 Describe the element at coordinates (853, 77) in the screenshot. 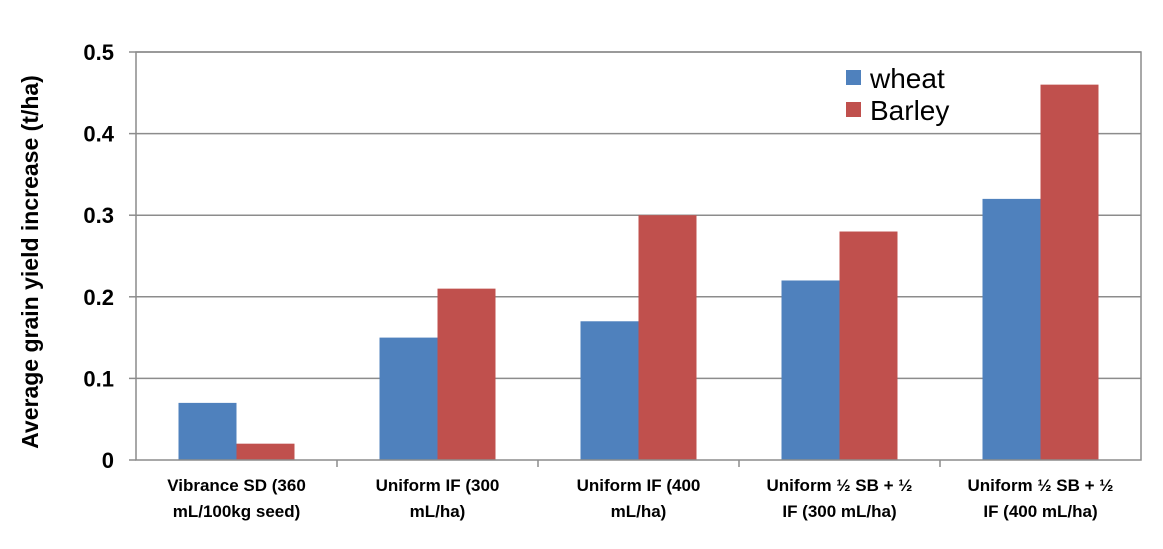

I see `legend-swatch-wheat` at that location.